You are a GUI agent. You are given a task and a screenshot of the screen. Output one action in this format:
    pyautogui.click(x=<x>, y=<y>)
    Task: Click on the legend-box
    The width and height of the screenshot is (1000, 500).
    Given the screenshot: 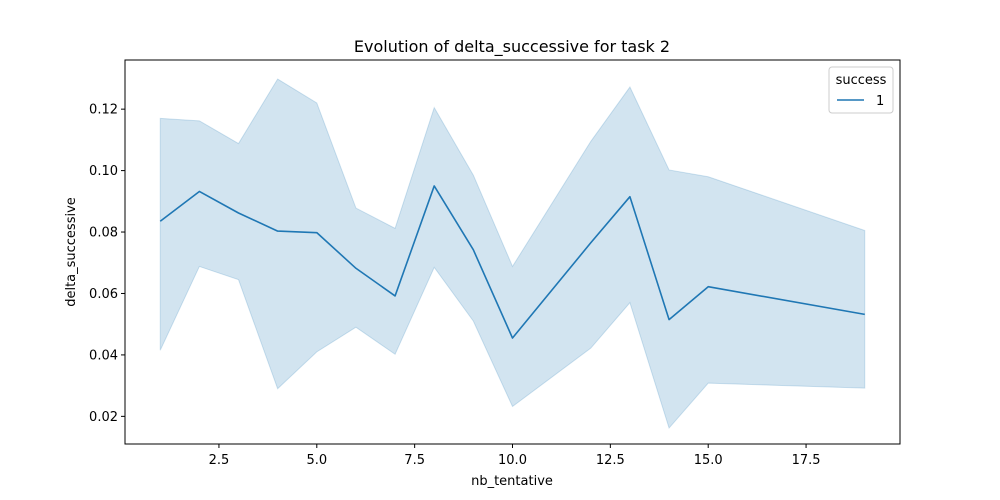 What is the action you would take?
    pyautogui.click(x=861, y=90)
    